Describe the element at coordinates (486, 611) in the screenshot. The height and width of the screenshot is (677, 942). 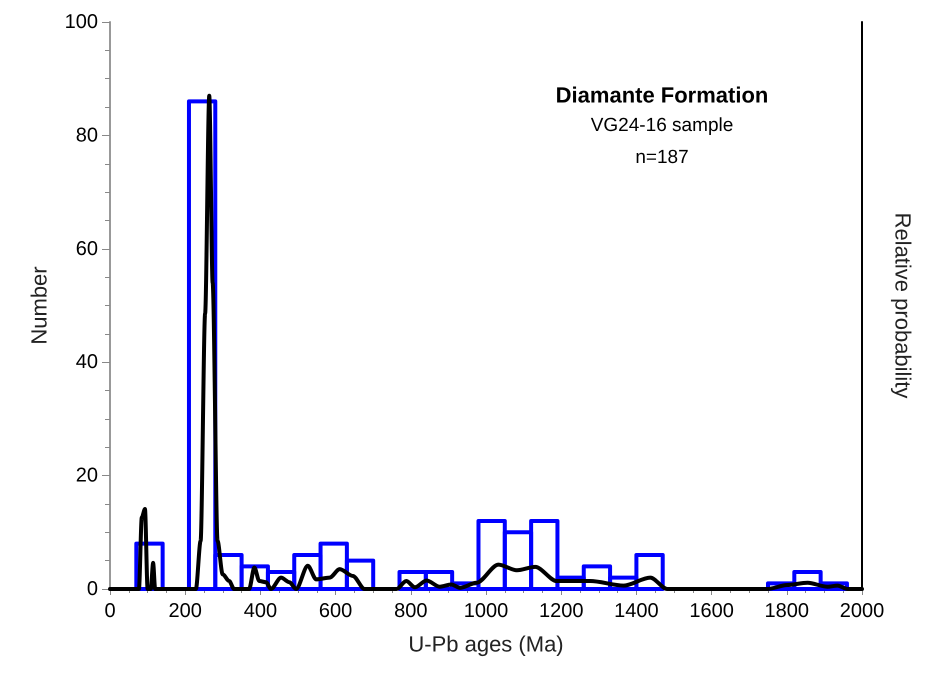
I see `x-tick-label: 1000` at that location.